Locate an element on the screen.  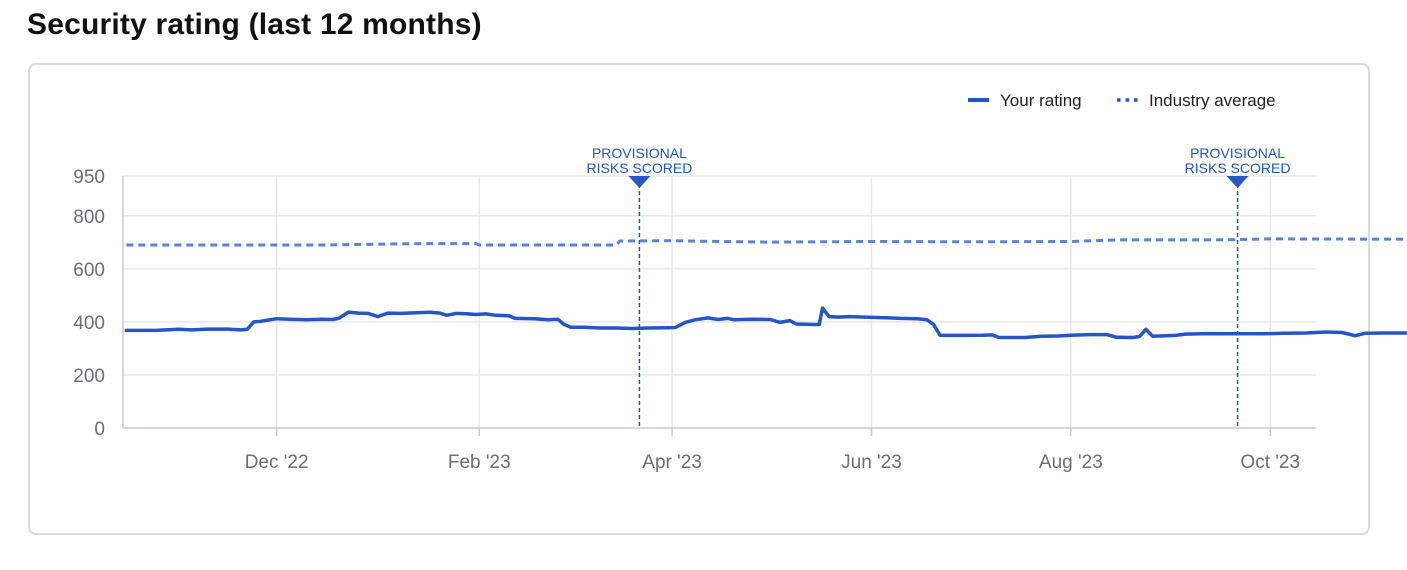
industry-average-line is located at coordinates (766, 242).